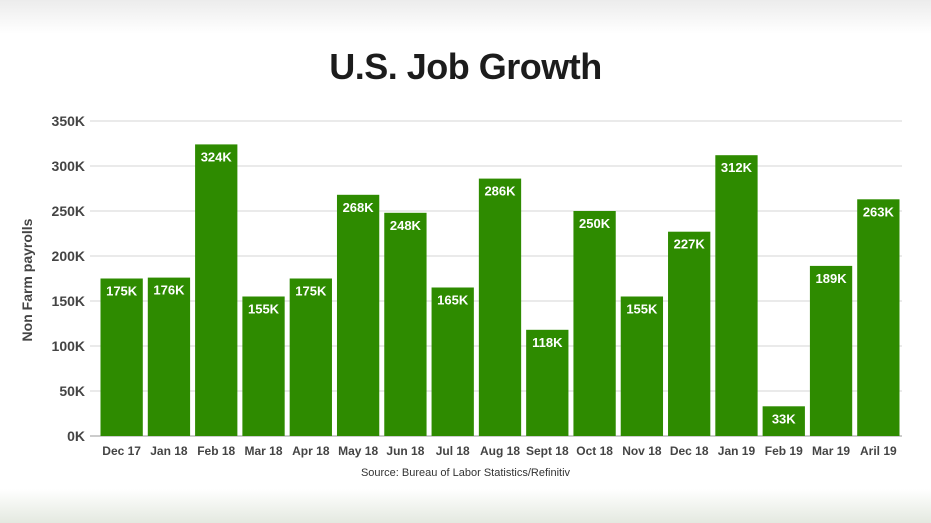 Image resolution: width=931 pixels, height=523 pixels. Describe the element at coordinates (784, 418) in the screenshot. I see `data-label: 33K` at that location.